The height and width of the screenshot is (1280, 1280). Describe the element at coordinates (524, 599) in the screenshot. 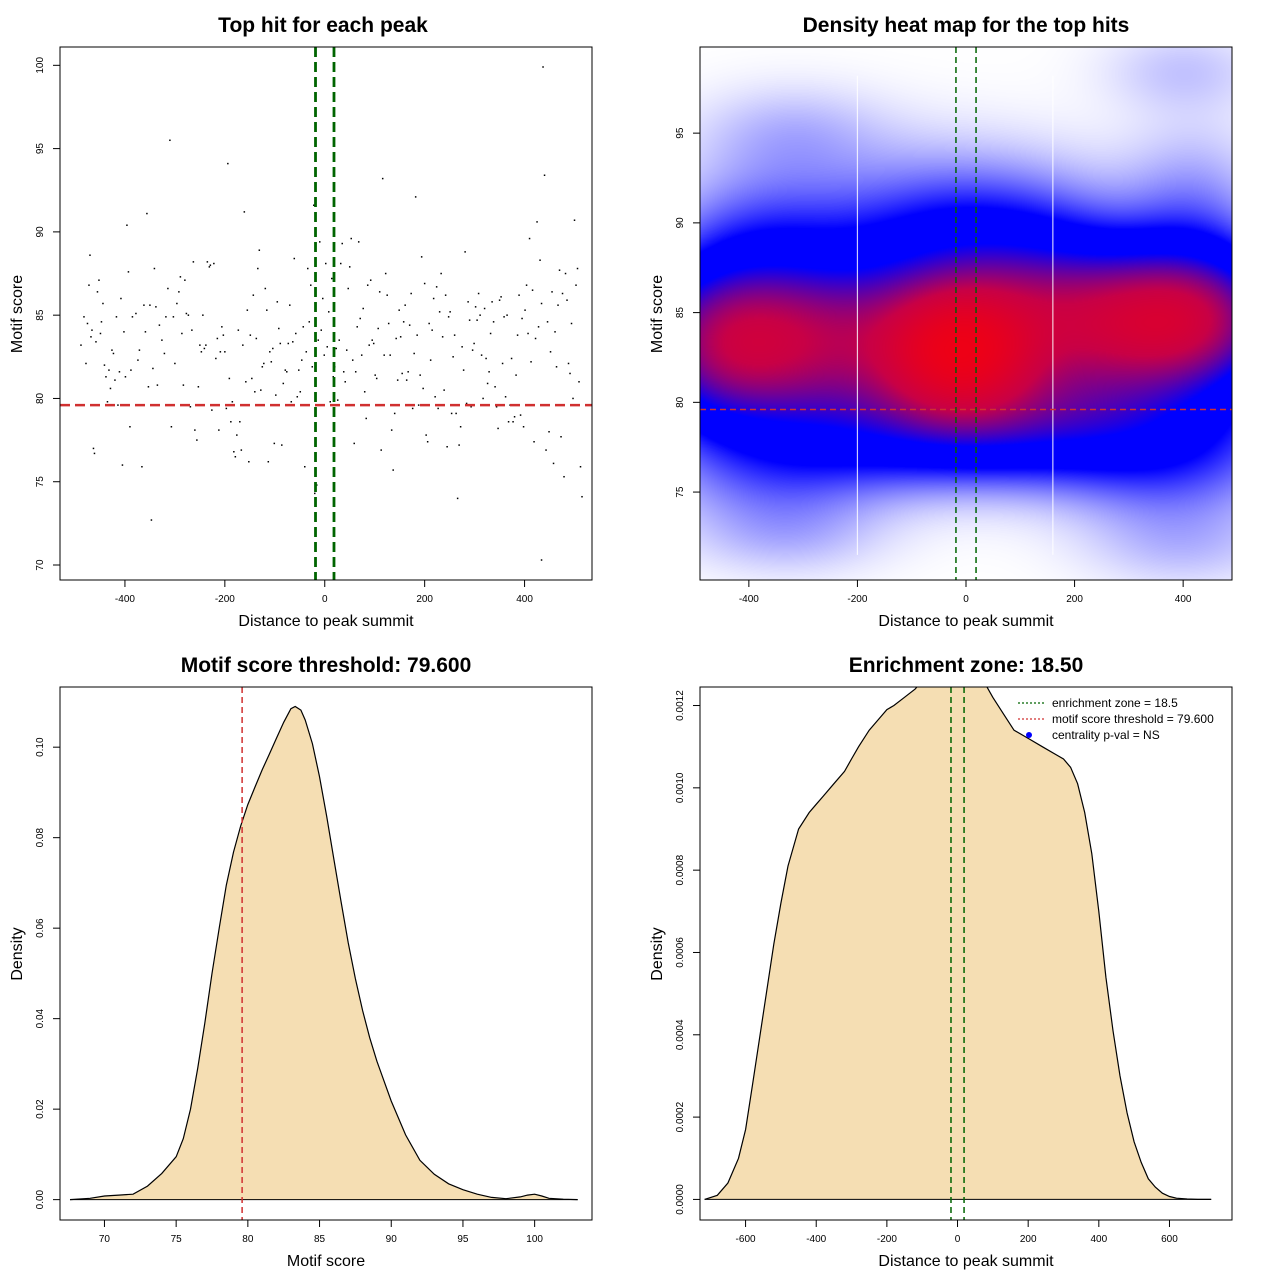

I see `x-tick-label: 400` at that location.